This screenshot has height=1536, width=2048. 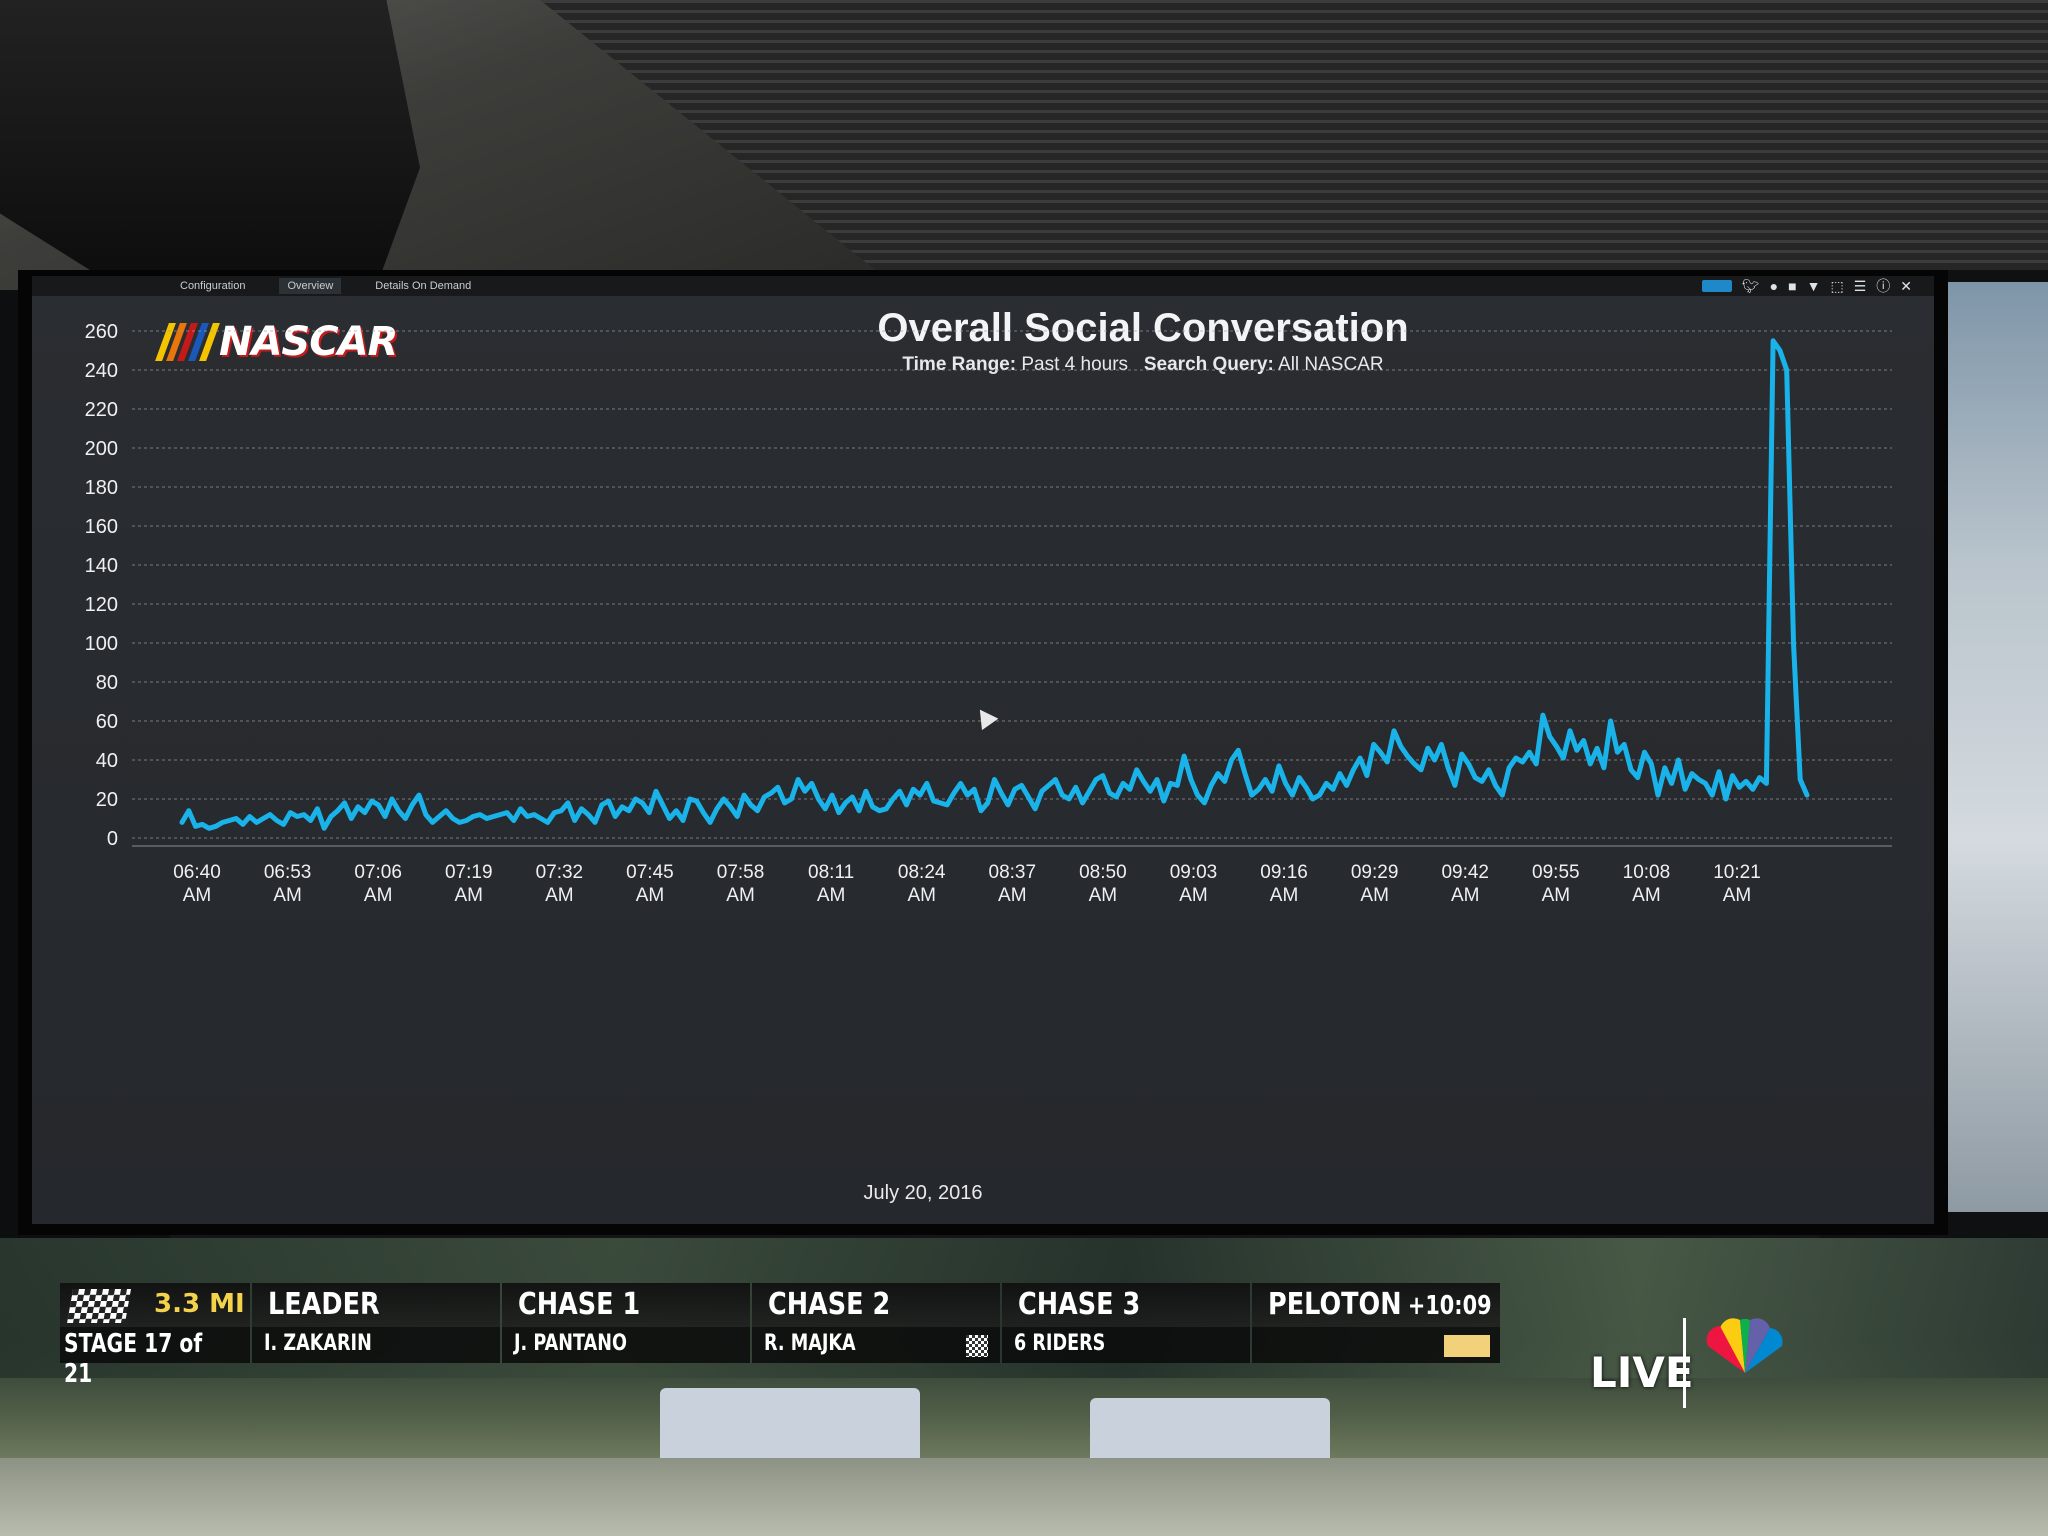 What do you see at coordinates (1194, 872) in the screenshot?
I see `x-tick-label: 09:03` at bounding box center [1194, 872].